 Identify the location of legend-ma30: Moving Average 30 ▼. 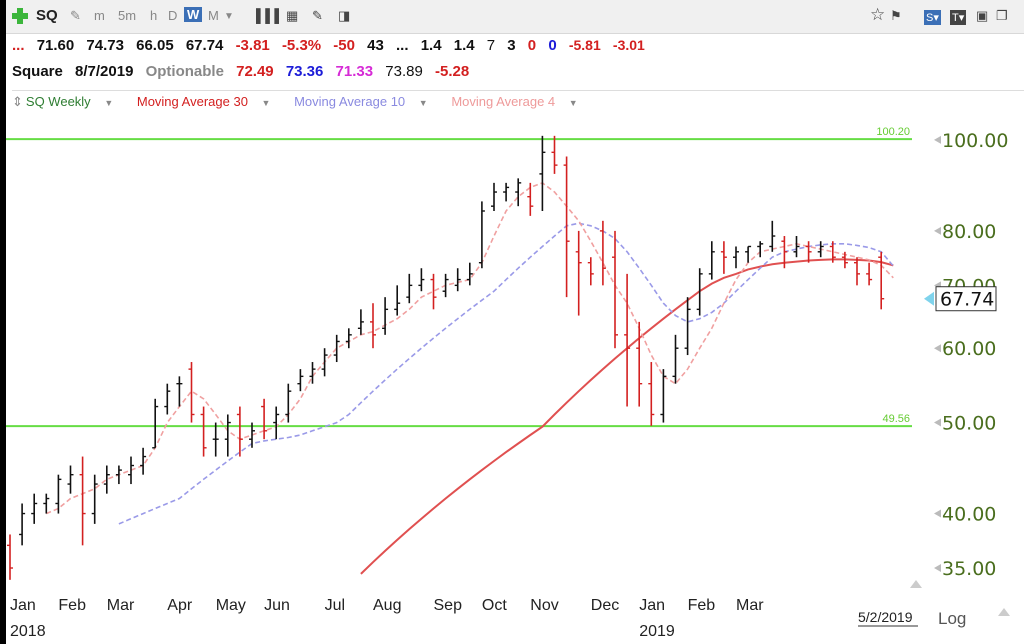
(203, 101).